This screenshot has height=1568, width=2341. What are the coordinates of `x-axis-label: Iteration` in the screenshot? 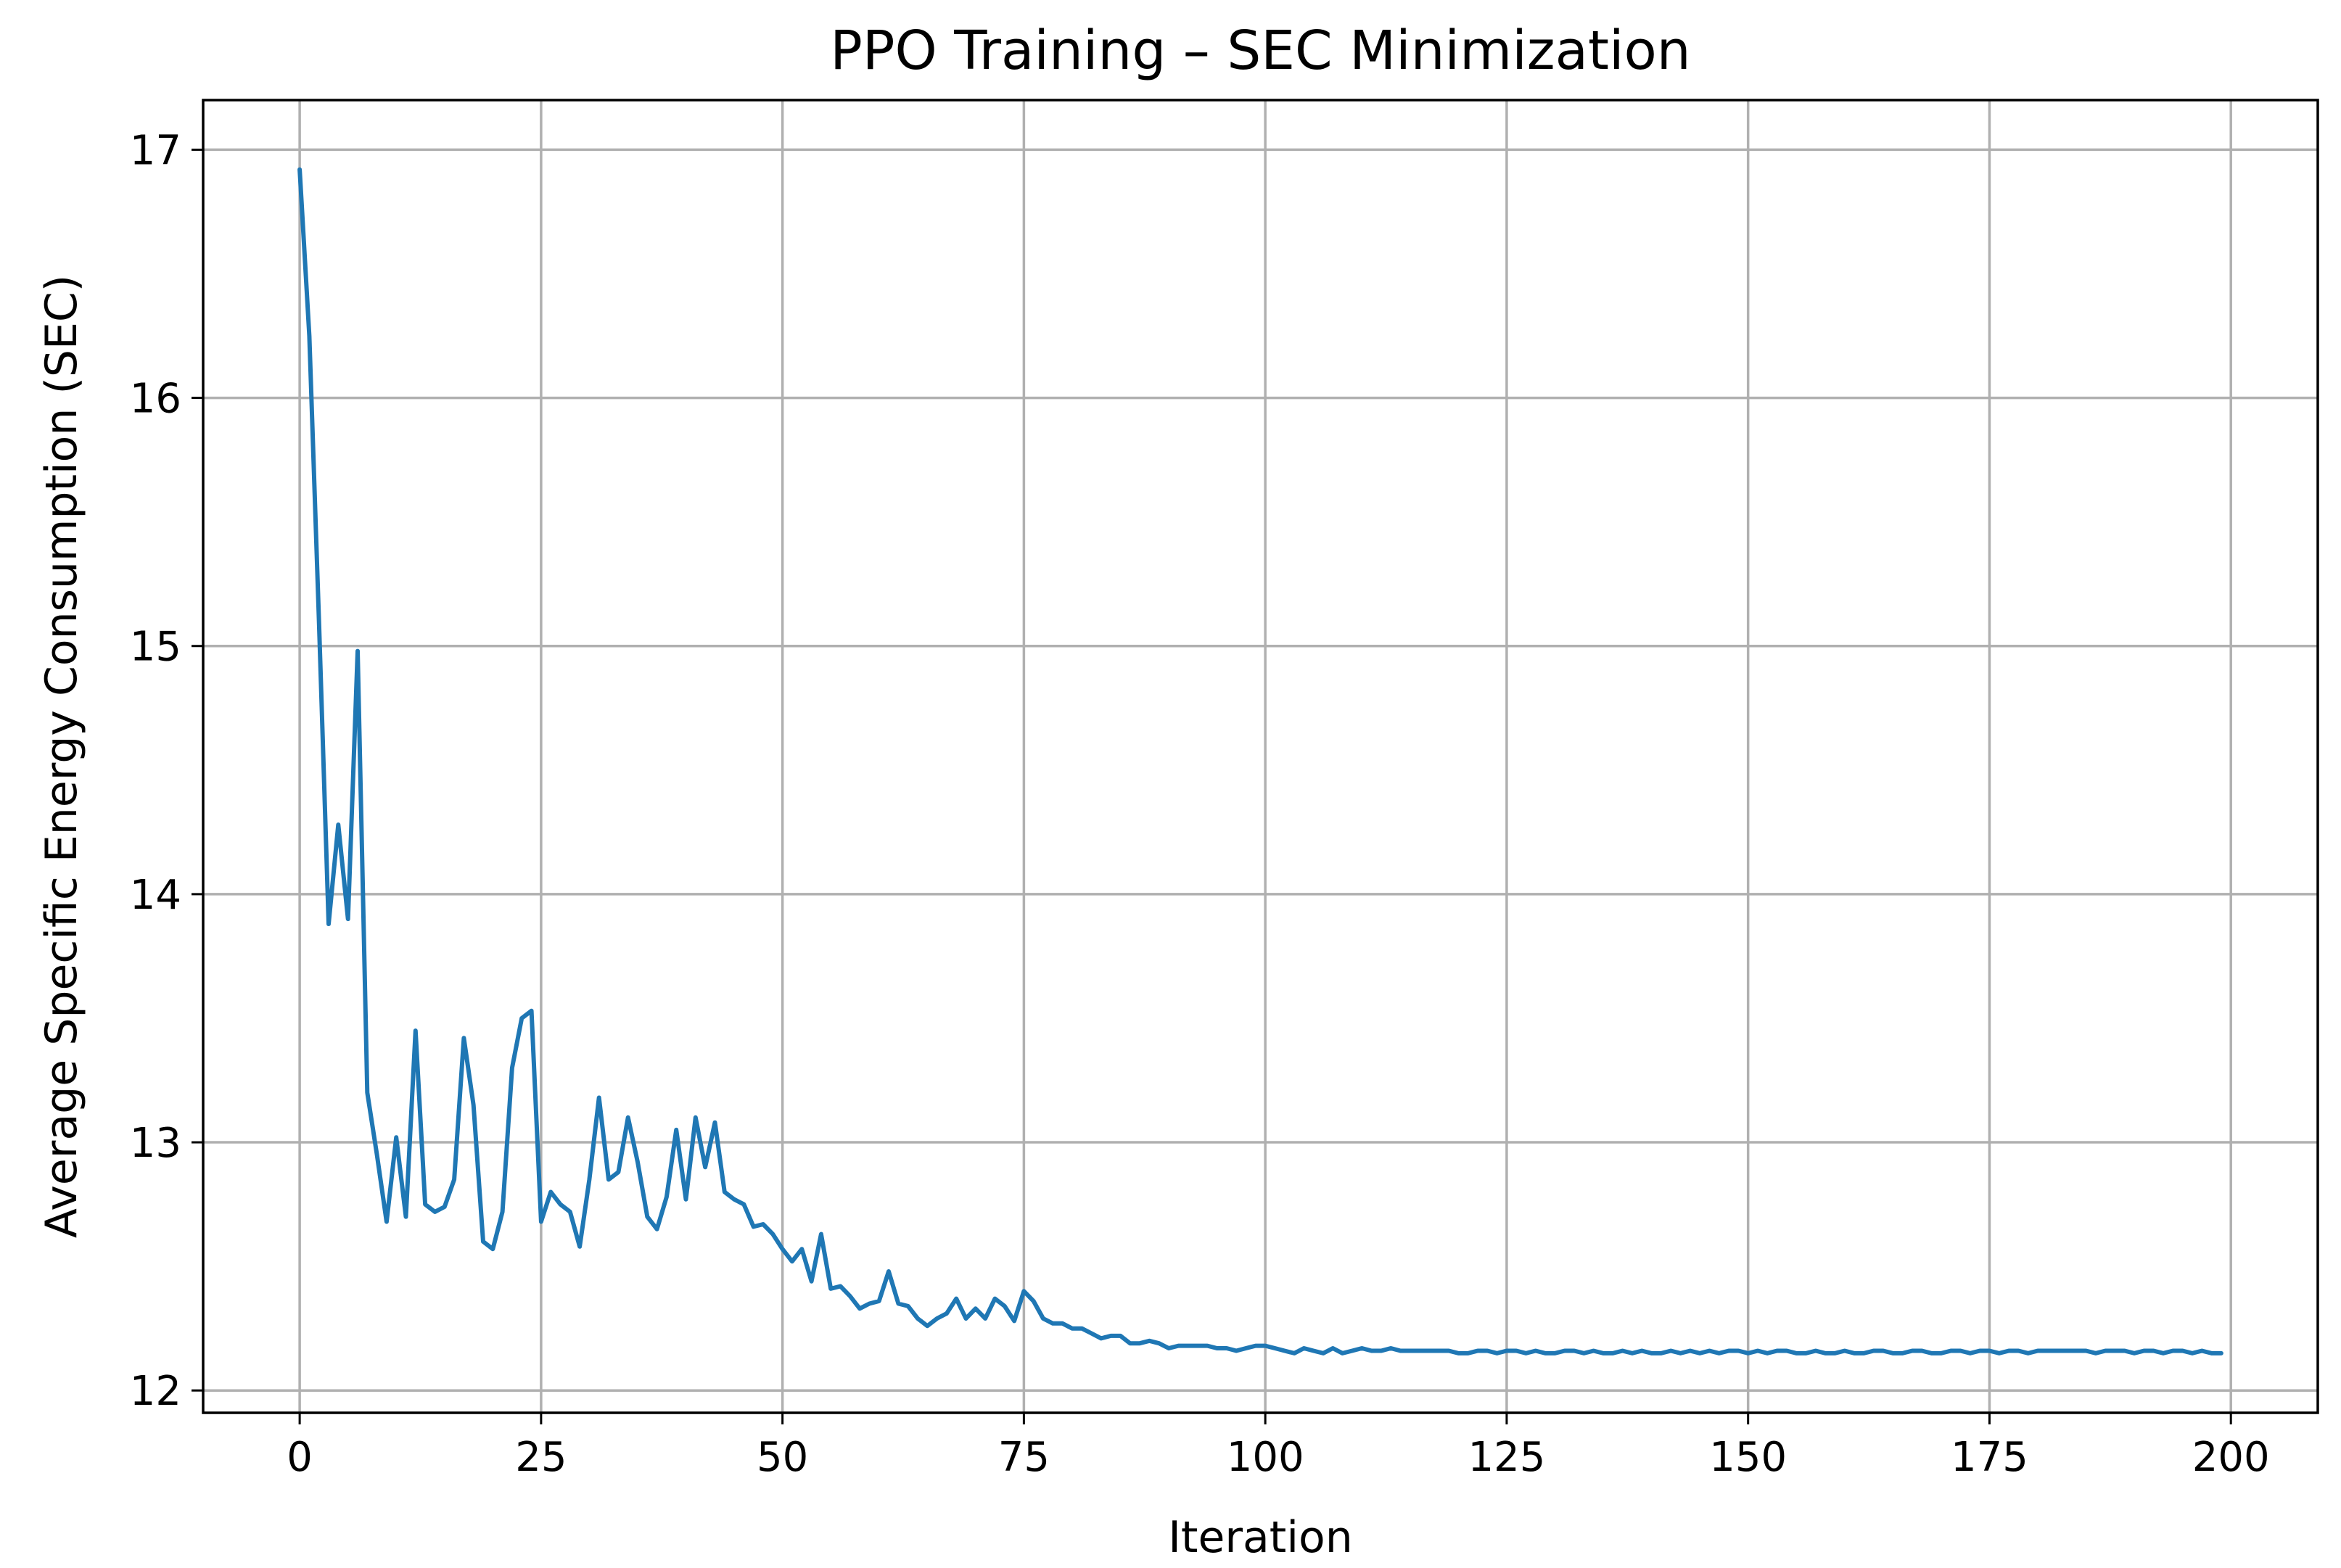 It's located at (1260, 1537).